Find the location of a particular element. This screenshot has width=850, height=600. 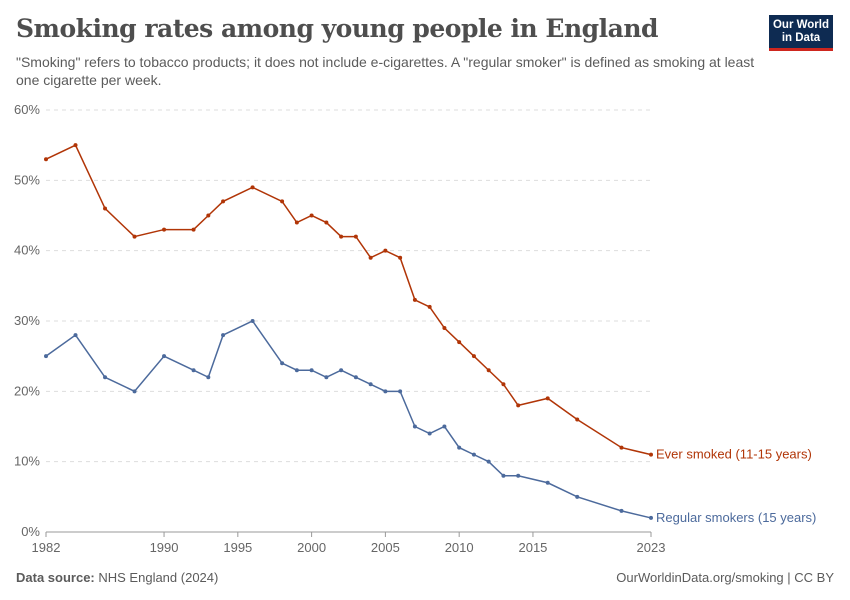

source-value: NHS England (2024) is located at coordinates (158, 577).